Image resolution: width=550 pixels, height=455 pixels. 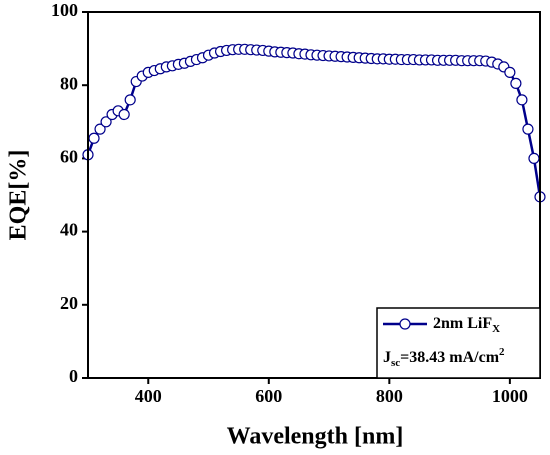 What do you see at coordinates (510, 396) in the screenshot?
I see `x-tick-label: 1000` at bounding box center [510, 396].